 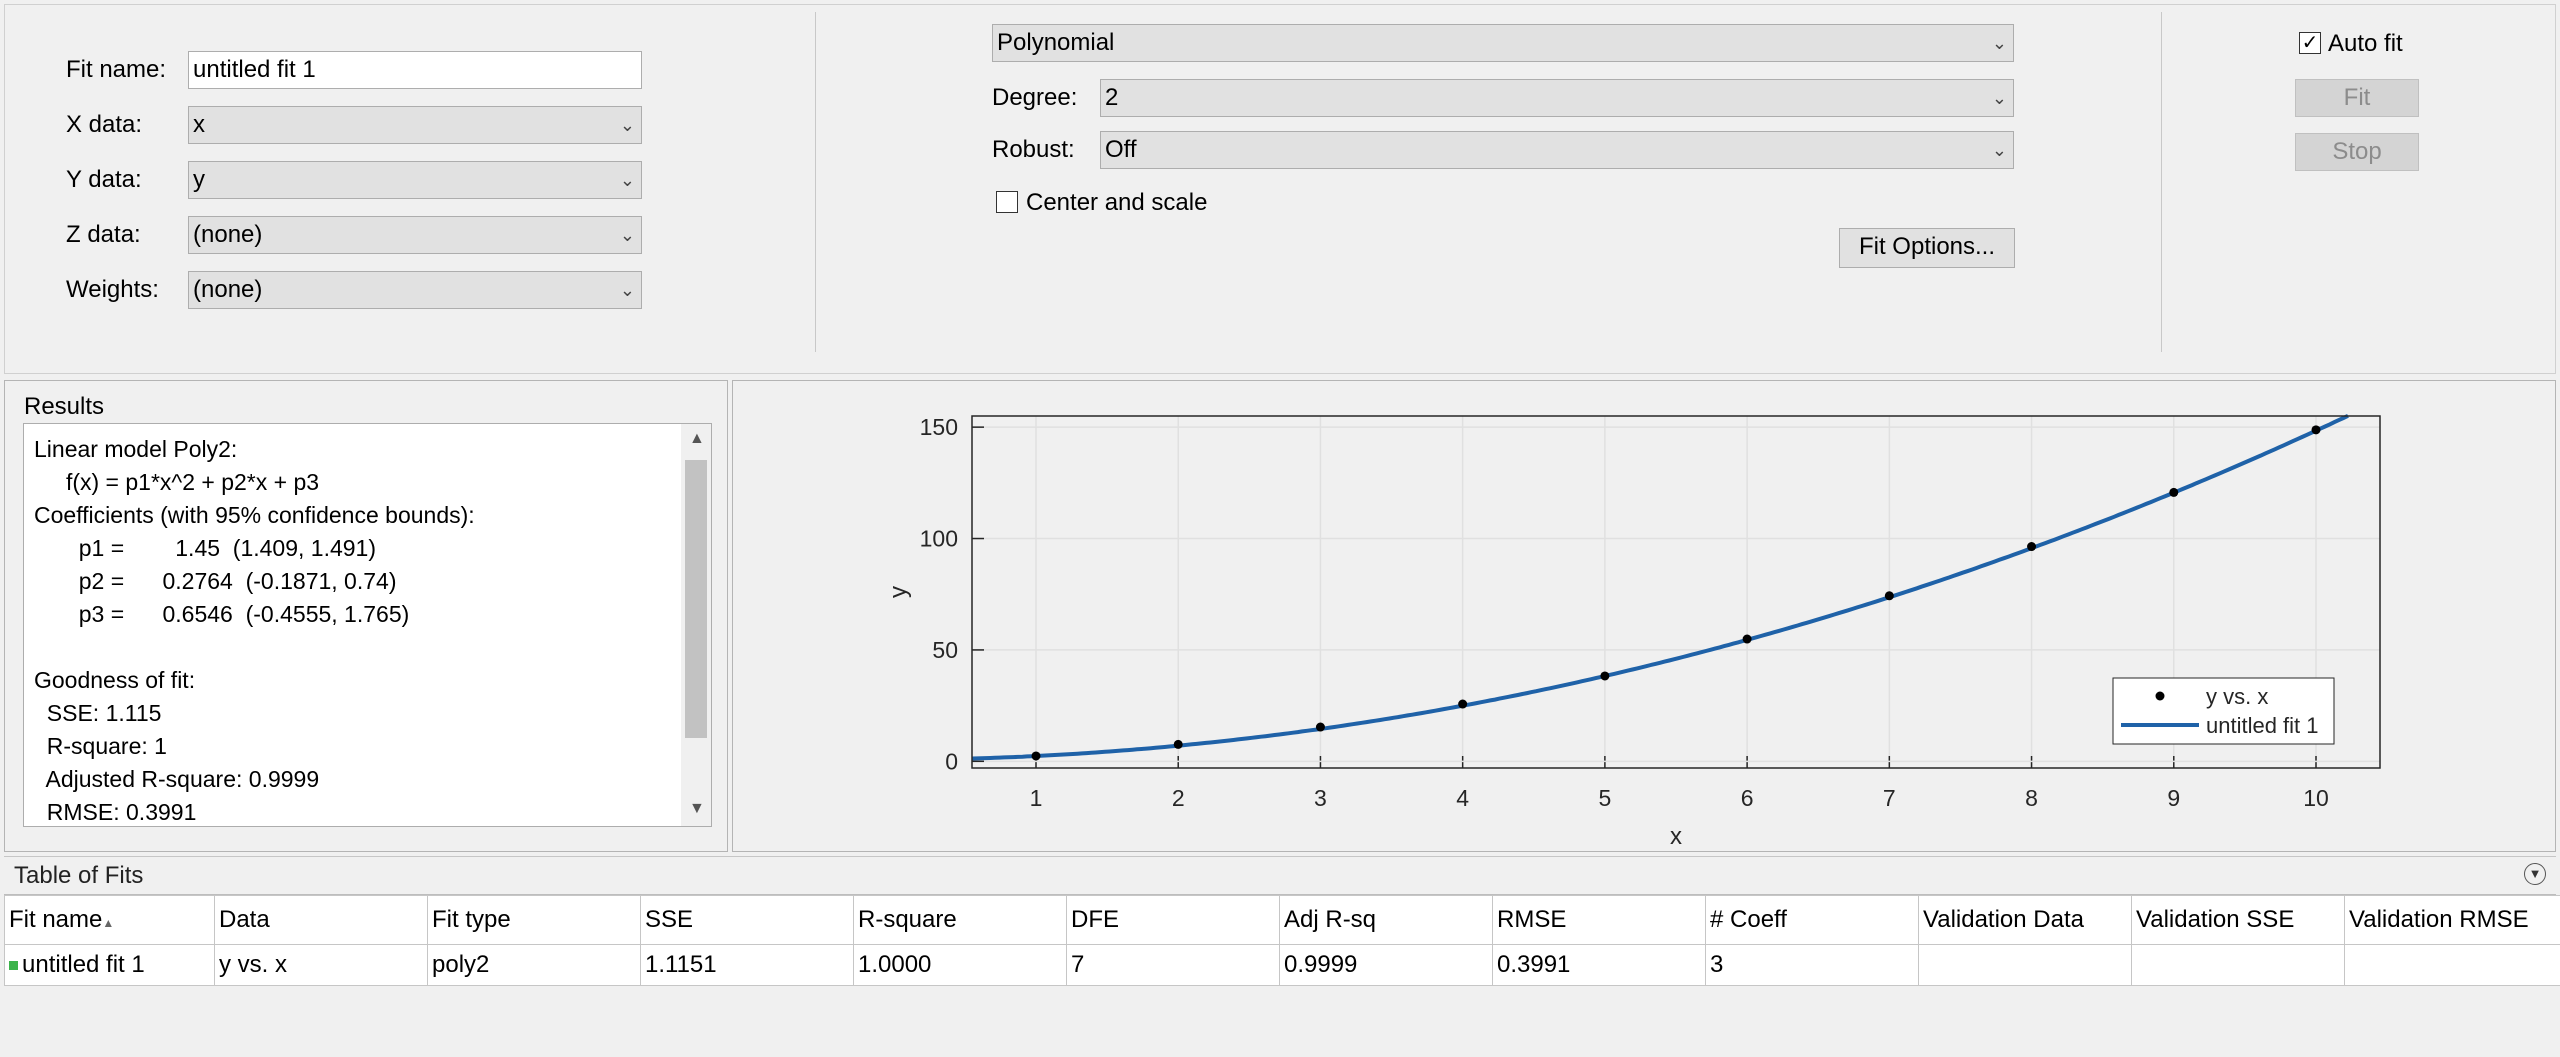 What do you see at coordinates (1121, 149) in the screenshot?
I see `robust-value: Off` at bounding box center [1121, 149].